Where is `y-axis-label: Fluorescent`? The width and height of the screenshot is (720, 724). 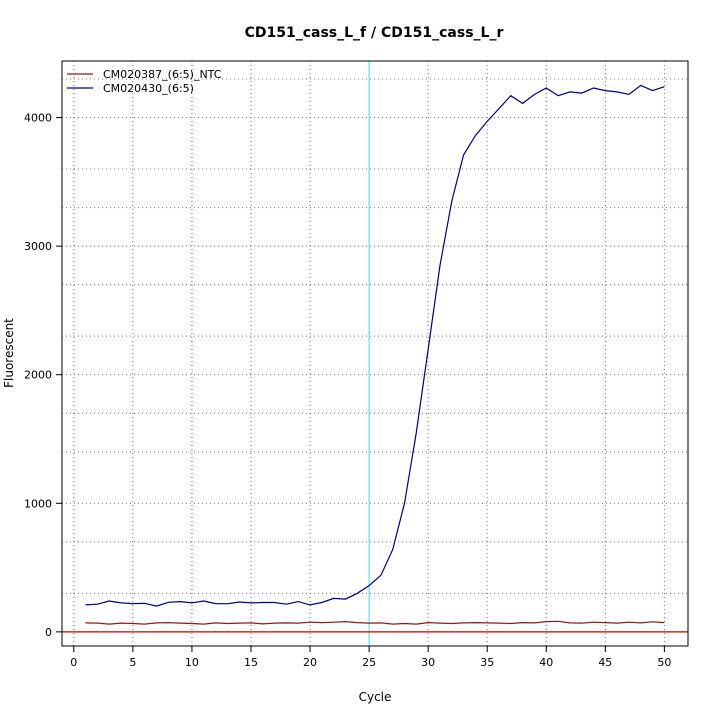
y-axis-label: Fluorescent is located at coordinates (9, 353).